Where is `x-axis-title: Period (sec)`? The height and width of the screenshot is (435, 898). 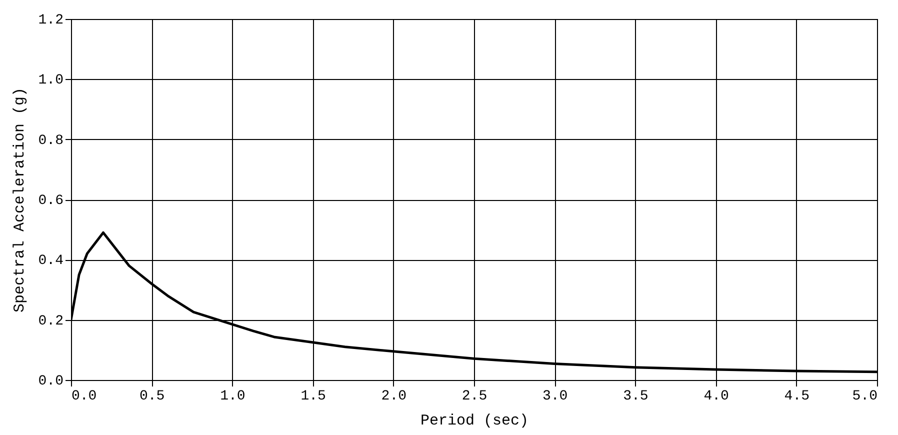 x-axis-title: Period (sec) is located at coordinates (474, 421).